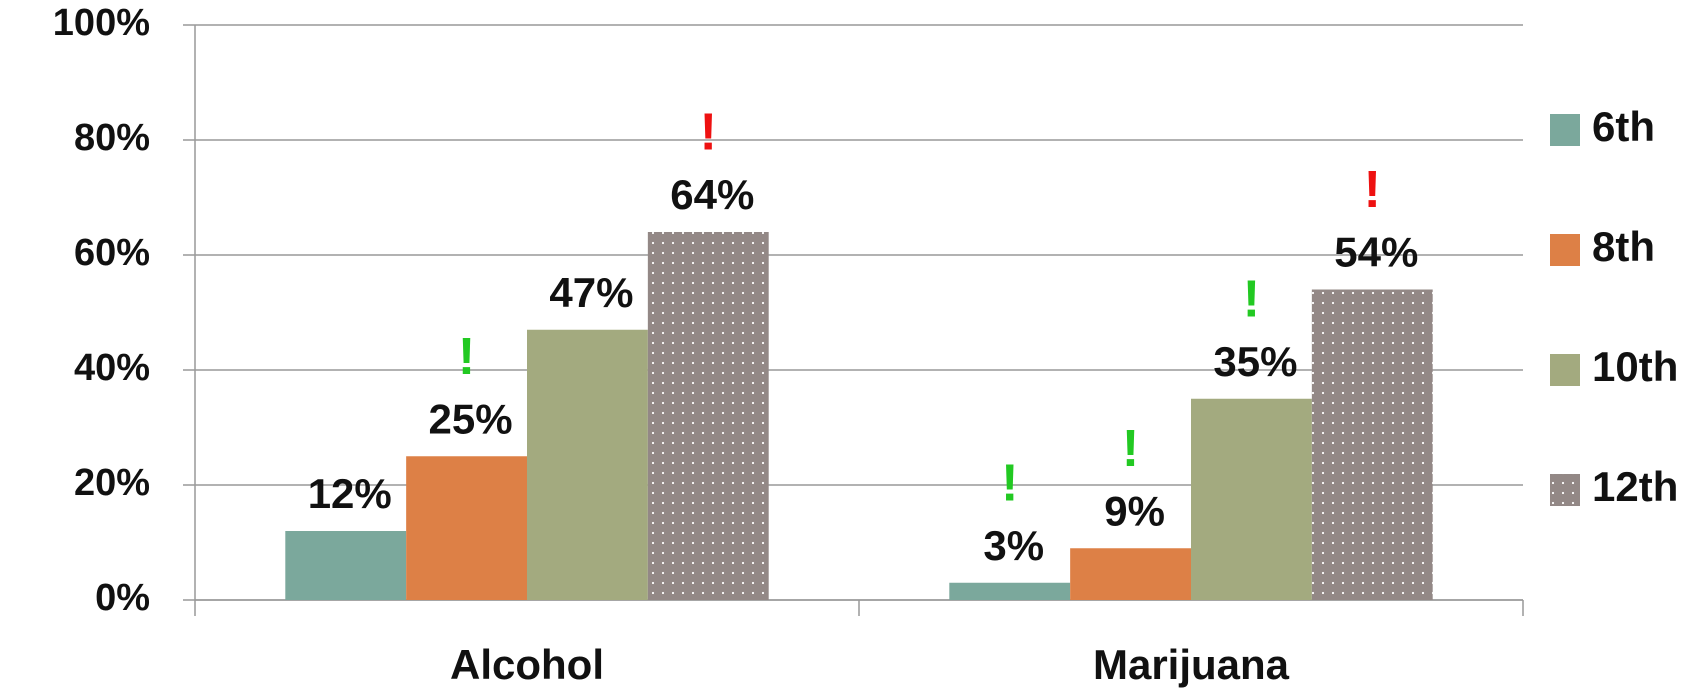  Describe the element at coordinates (591, 292) in the screenshot. I see `data-label: 47%` at that location.